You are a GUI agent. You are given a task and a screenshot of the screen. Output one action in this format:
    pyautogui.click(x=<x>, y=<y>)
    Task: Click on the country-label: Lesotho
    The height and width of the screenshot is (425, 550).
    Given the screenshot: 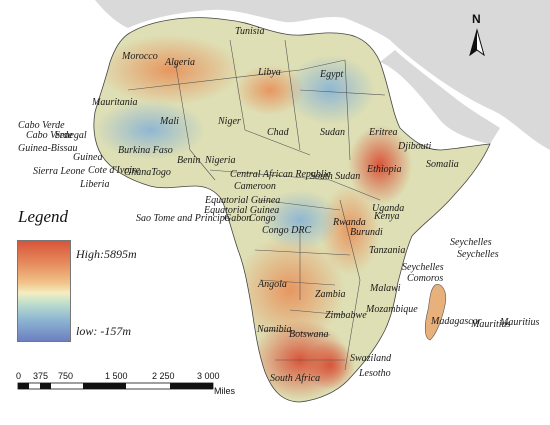 What is the action you would take?
    pyautogui.click(x=375, y=373)
    